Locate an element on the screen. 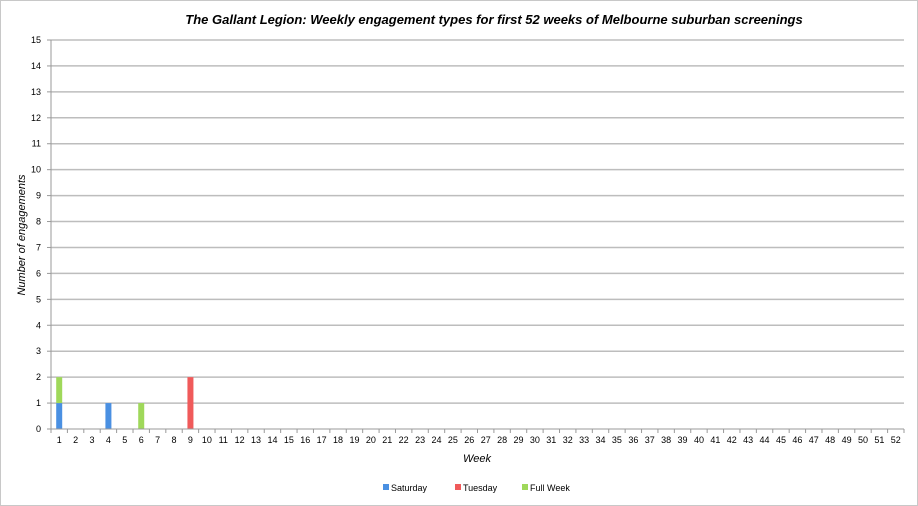 The image size is (918, 506). x-tick-label: 7 is located at coordinates (157, 440).